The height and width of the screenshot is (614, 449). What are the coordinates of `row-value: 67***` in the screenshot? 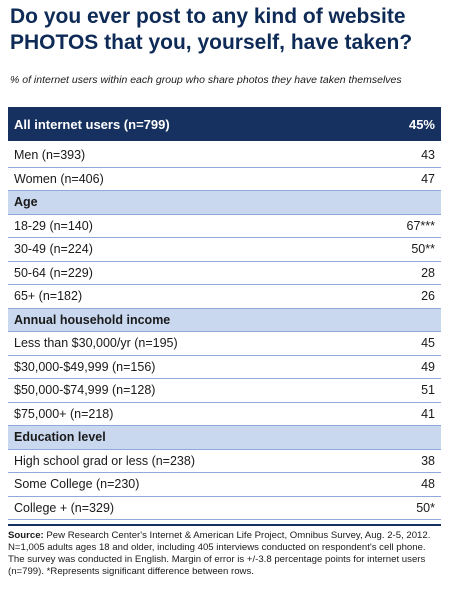 It's located at (421, 225).